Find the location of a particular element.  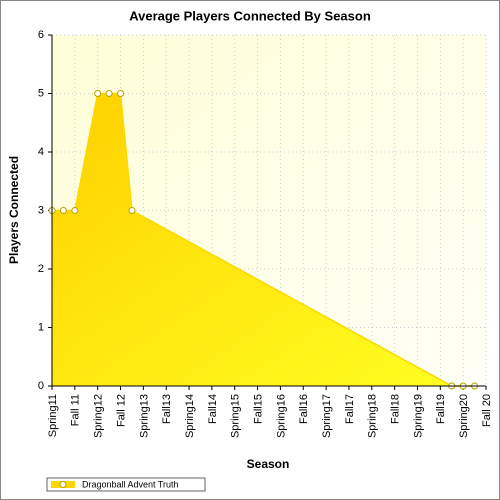

legend-box is located at coordinates (126, 484).